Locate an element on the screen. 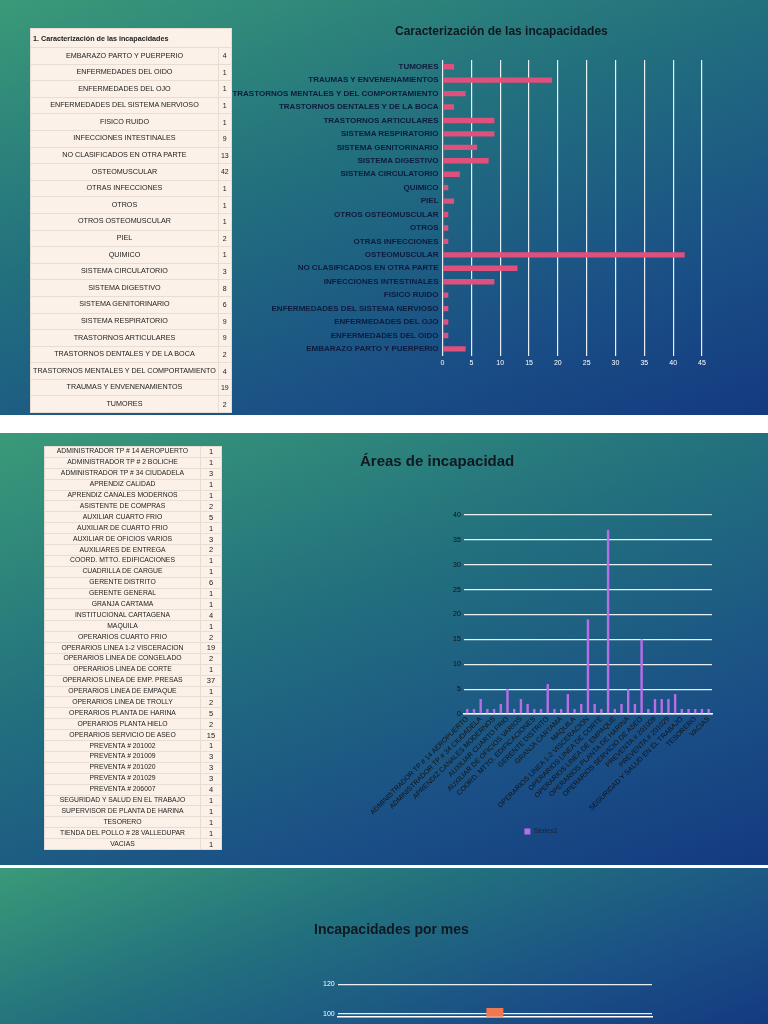 The image size is (768, 1024). y-tick-label: SISTEMA DIGESTIVO is located at coordinates (398, 160).